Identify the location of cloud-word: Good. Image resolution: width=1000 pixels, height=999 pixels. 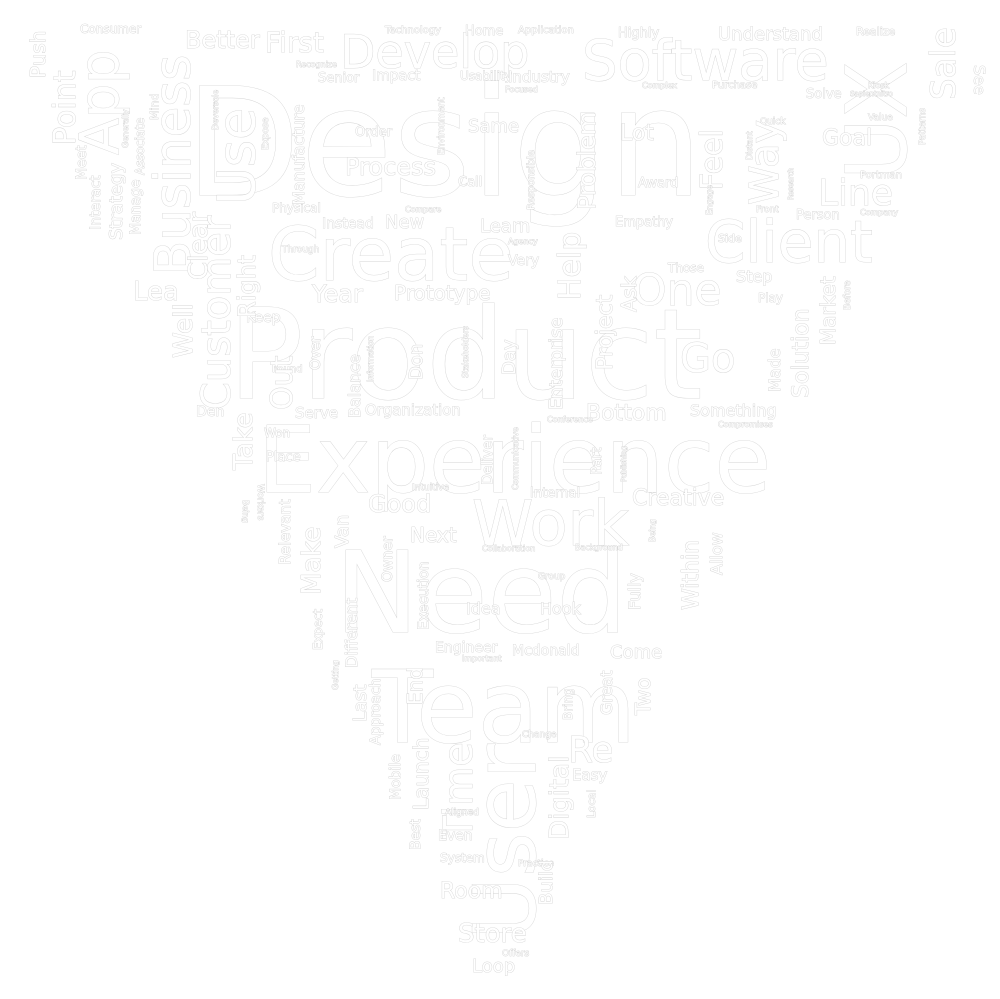
(399, 504).